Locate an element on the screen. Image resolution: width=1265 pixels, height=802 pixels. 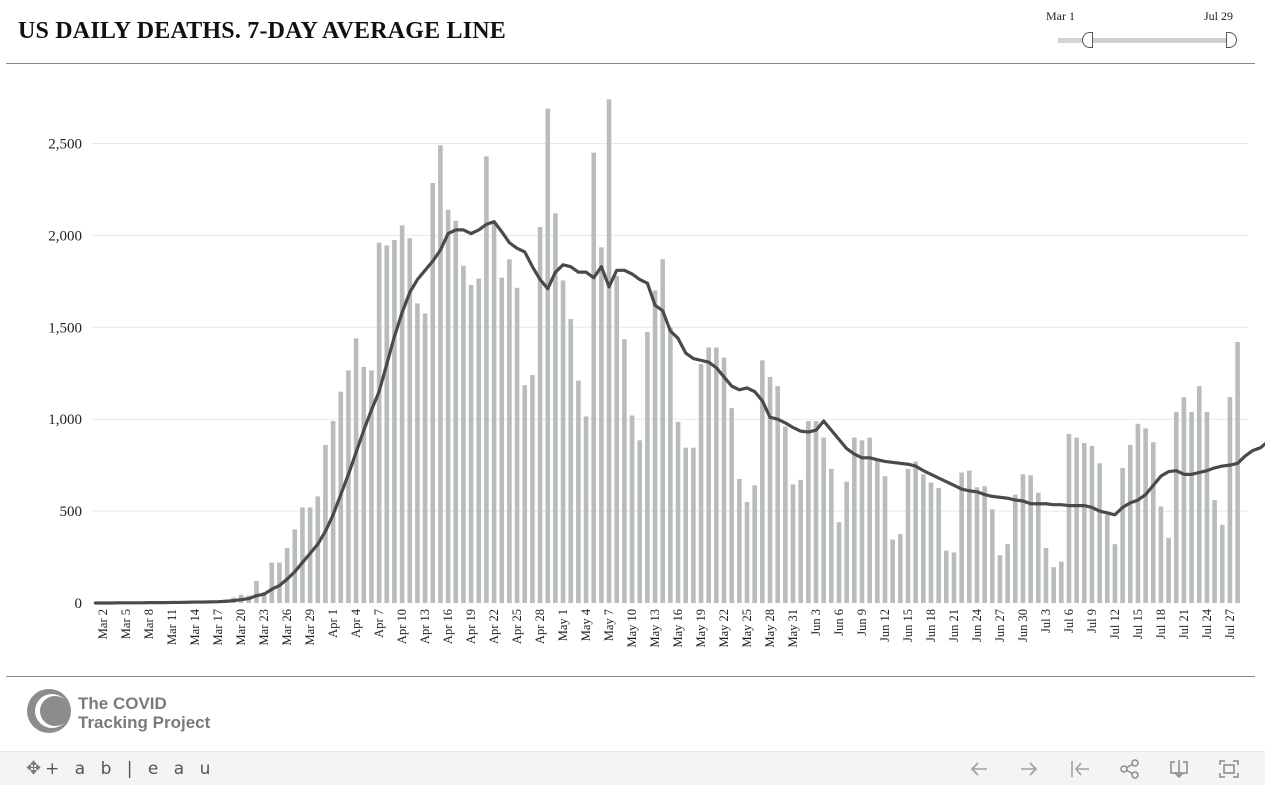
slider-start-handle is located at coordinates (1087, 40).